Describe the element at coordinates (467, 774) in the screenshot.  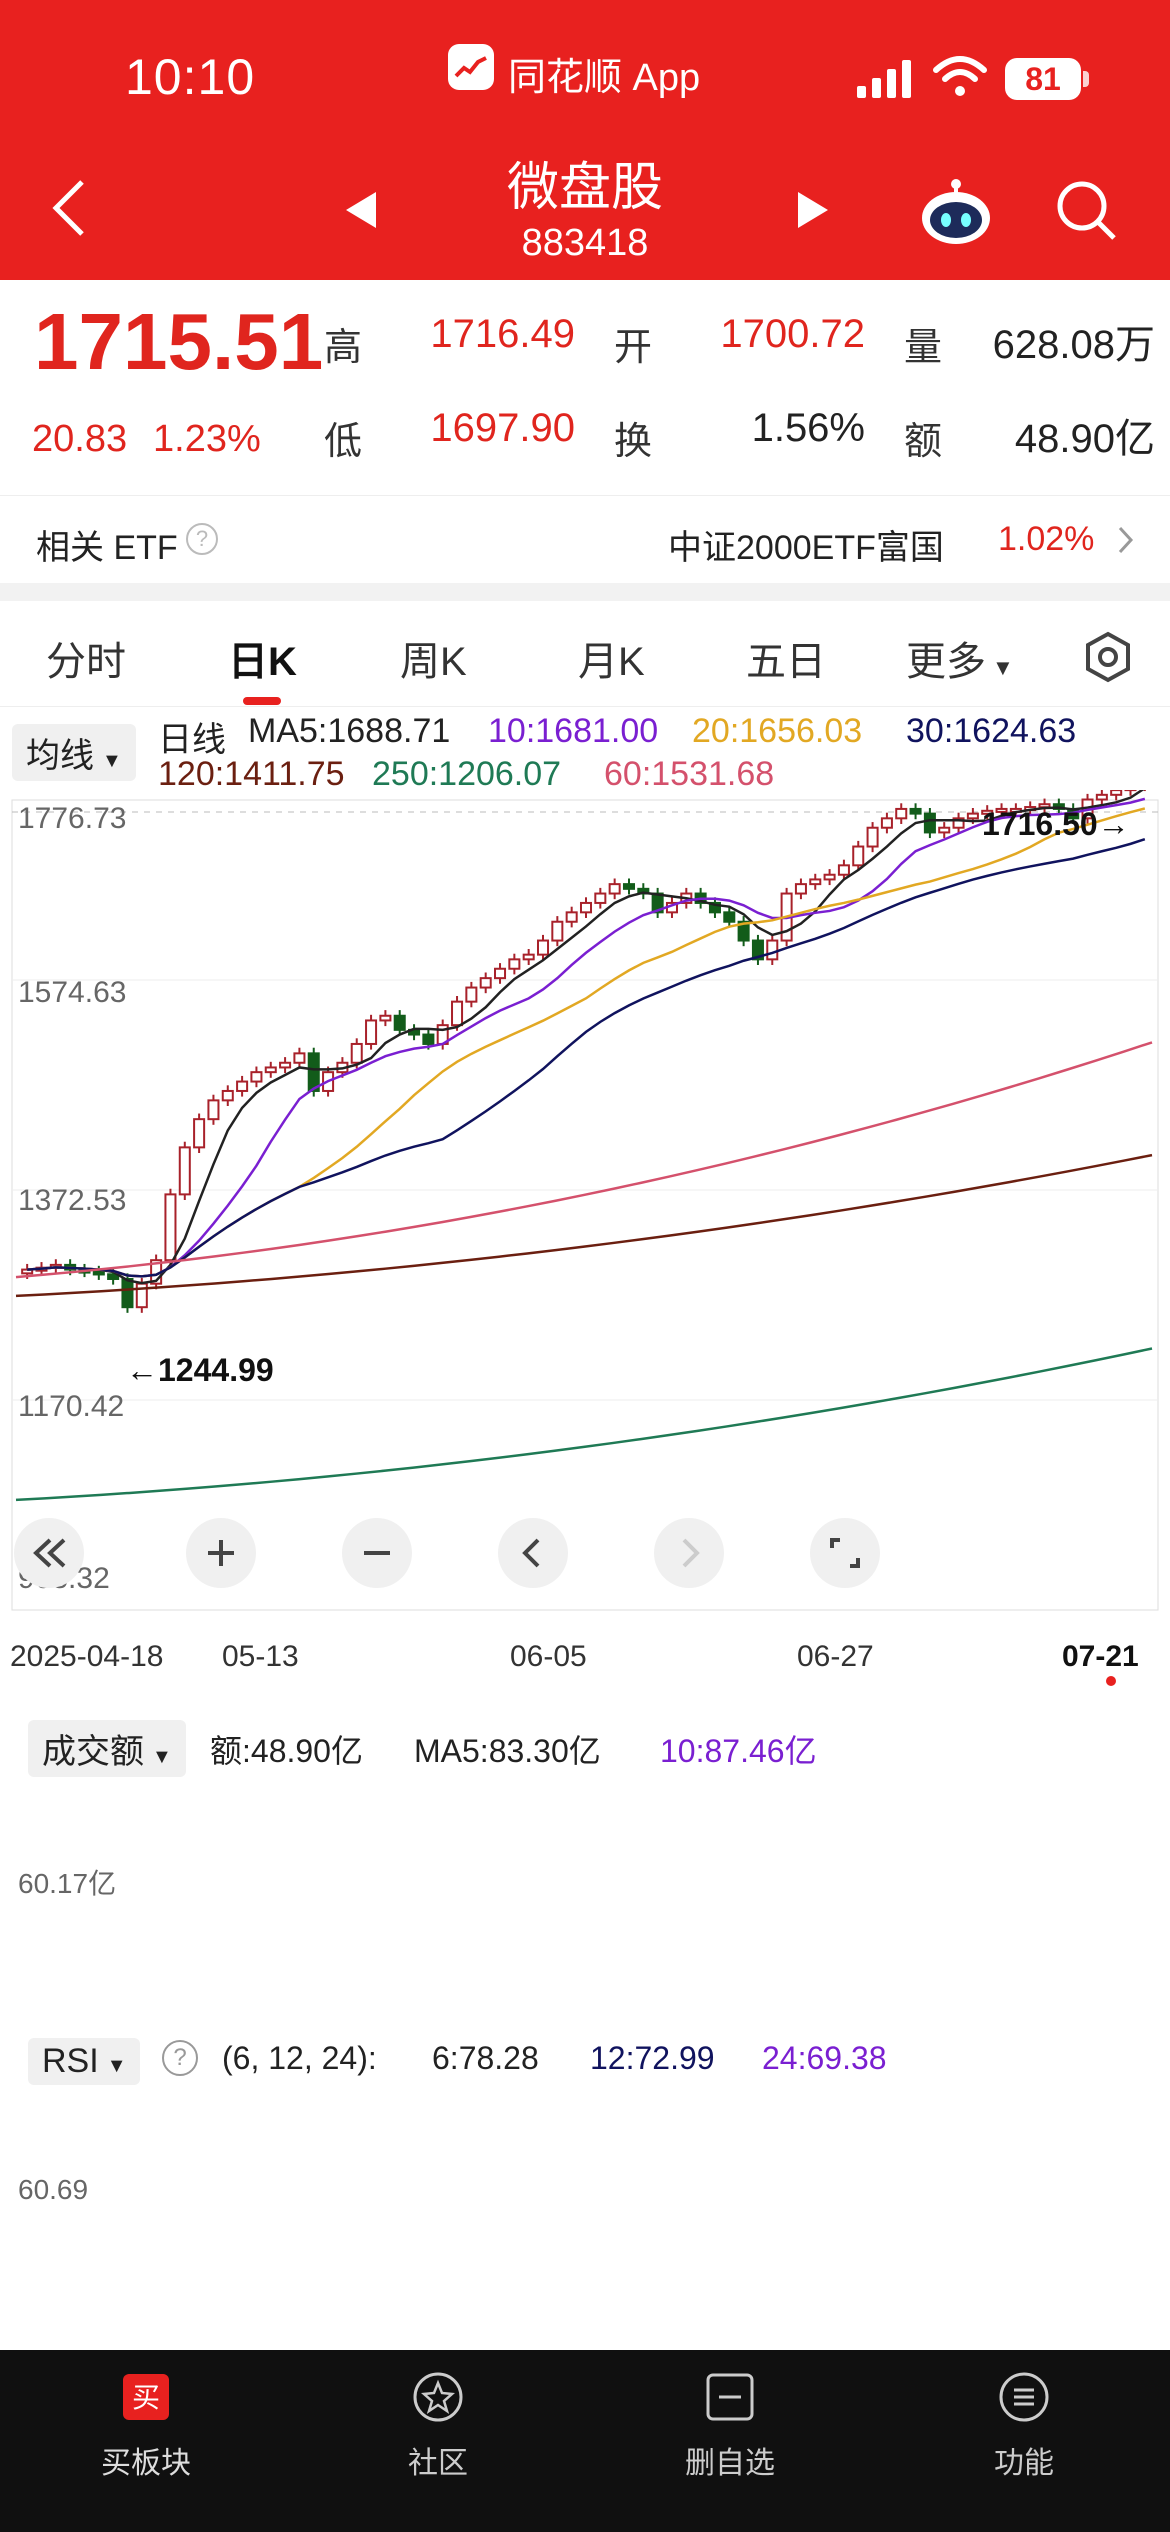
I see `legend-ma250: 250:1206.07` at that location.